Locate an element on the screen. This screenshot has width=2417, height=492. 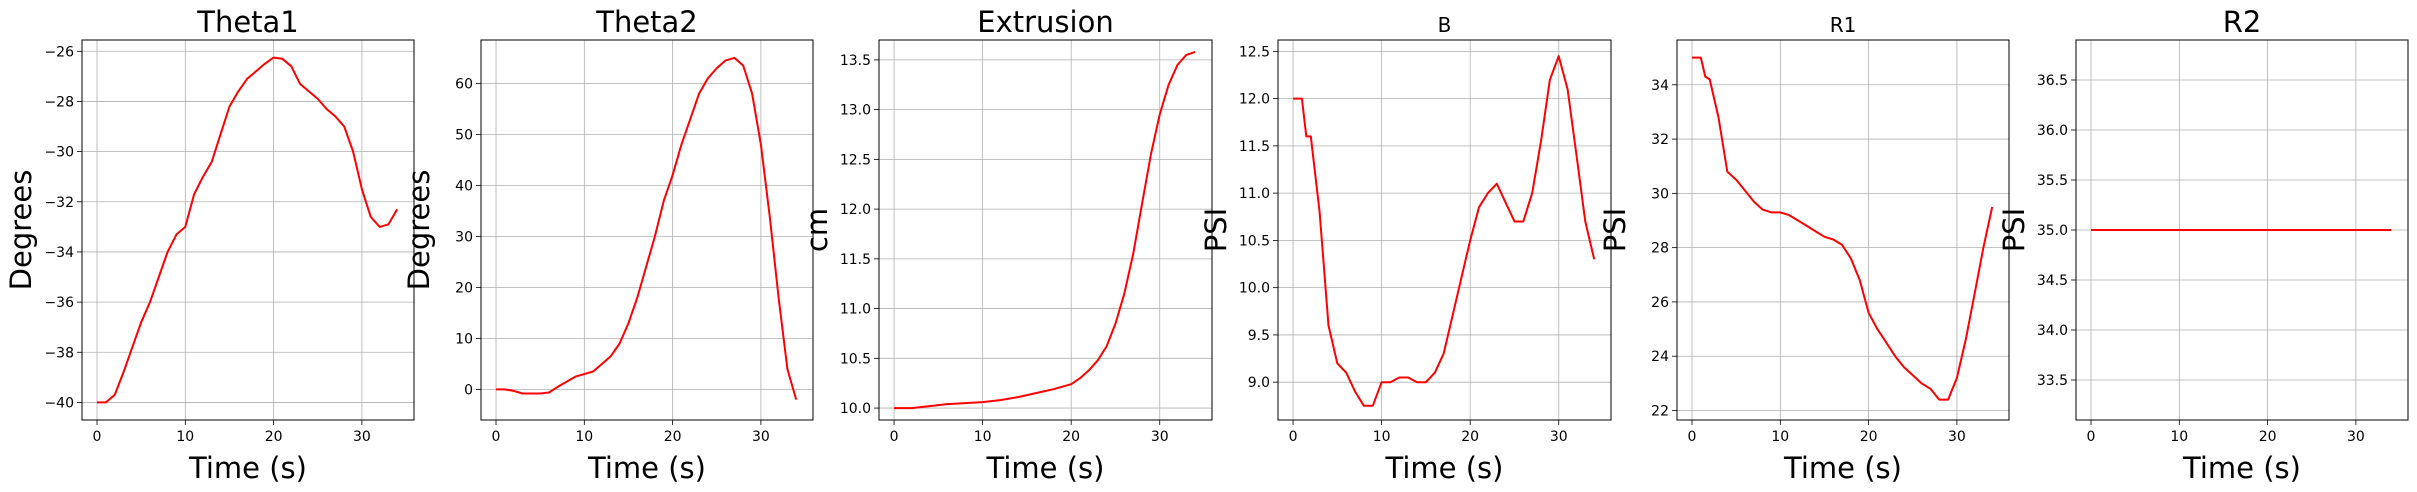
y-tick-label: 28 is located at coordinates (1660, 249).